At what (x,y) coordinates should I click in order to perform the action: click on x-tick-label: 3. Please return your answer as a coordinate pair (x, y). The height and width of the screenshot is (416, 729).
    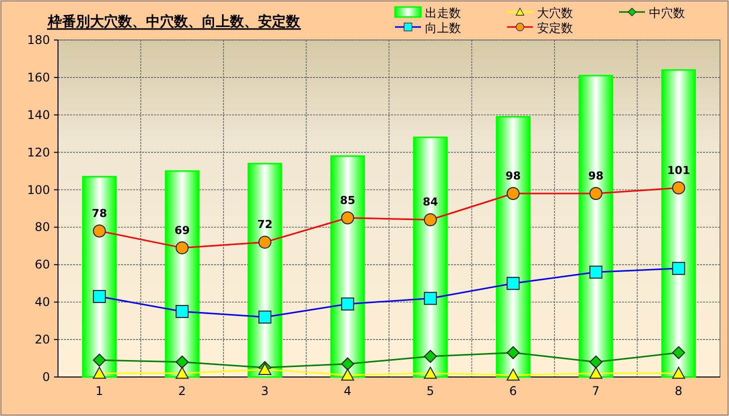
    Looking at the image, I should click on (265, 391).